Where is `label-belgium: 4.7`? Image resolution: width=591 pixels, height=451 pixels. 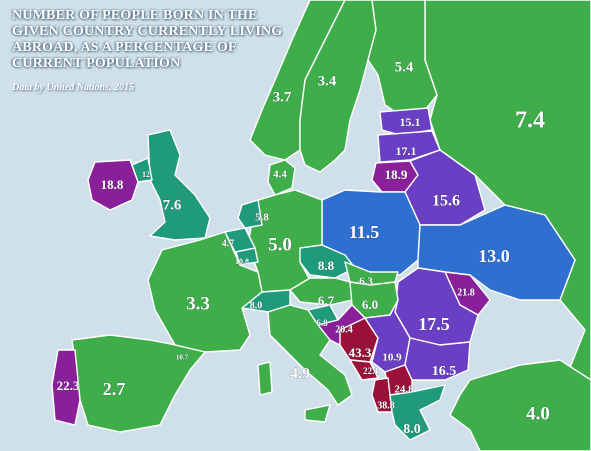
label-belgium: 4.7 is located at coordinates (228, 243).